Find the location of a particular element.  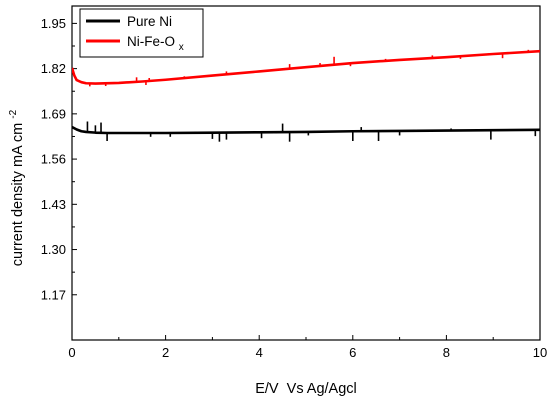

legend-box is located at coordinates (141, 33).